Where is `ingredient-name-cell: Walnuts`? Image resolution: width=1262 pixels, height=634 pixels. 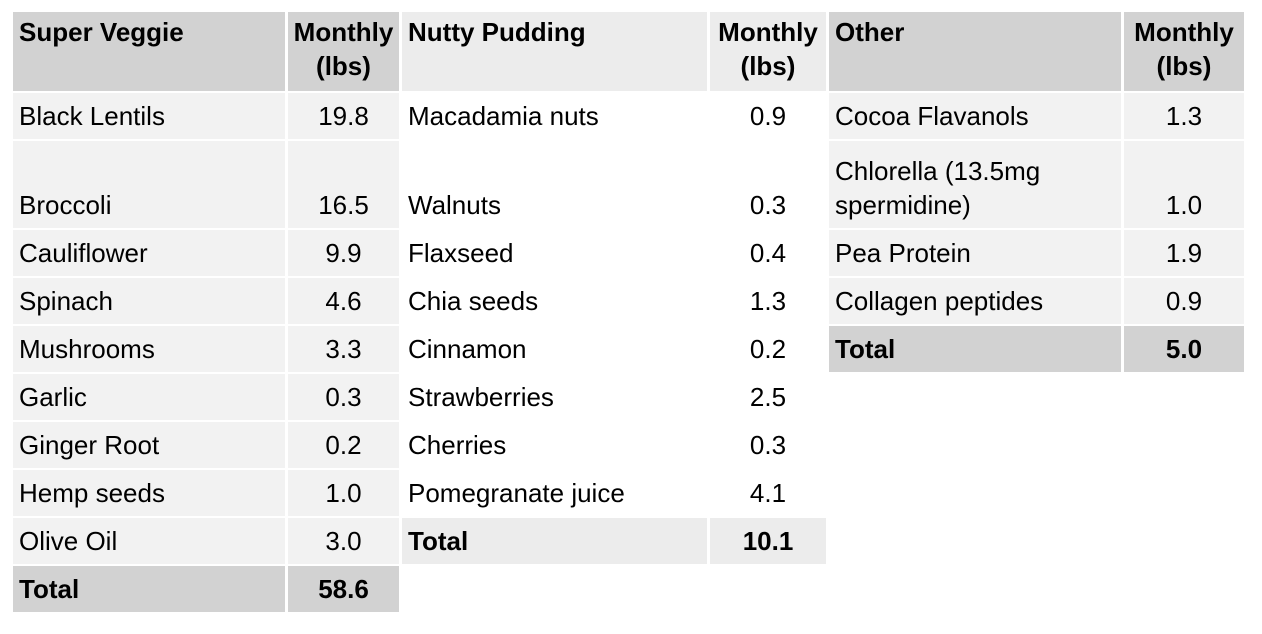 ingredient-name-cell: Walnuts is located at coordinates (554, 184).